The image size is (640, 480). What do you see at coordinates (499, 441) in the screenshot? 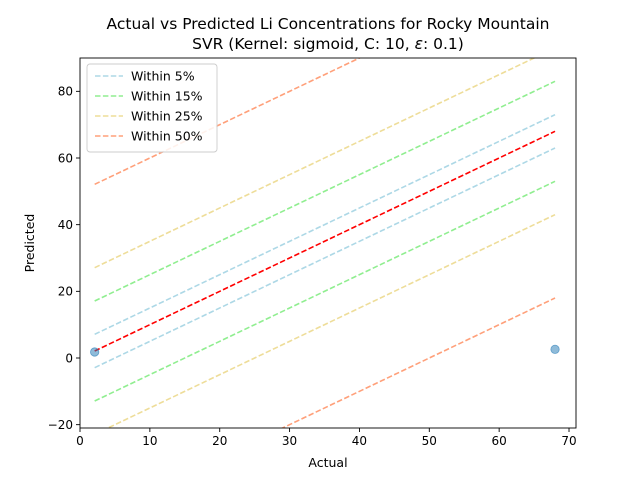
I see `x-tick-label: 60` at bounding box center [499, 441].